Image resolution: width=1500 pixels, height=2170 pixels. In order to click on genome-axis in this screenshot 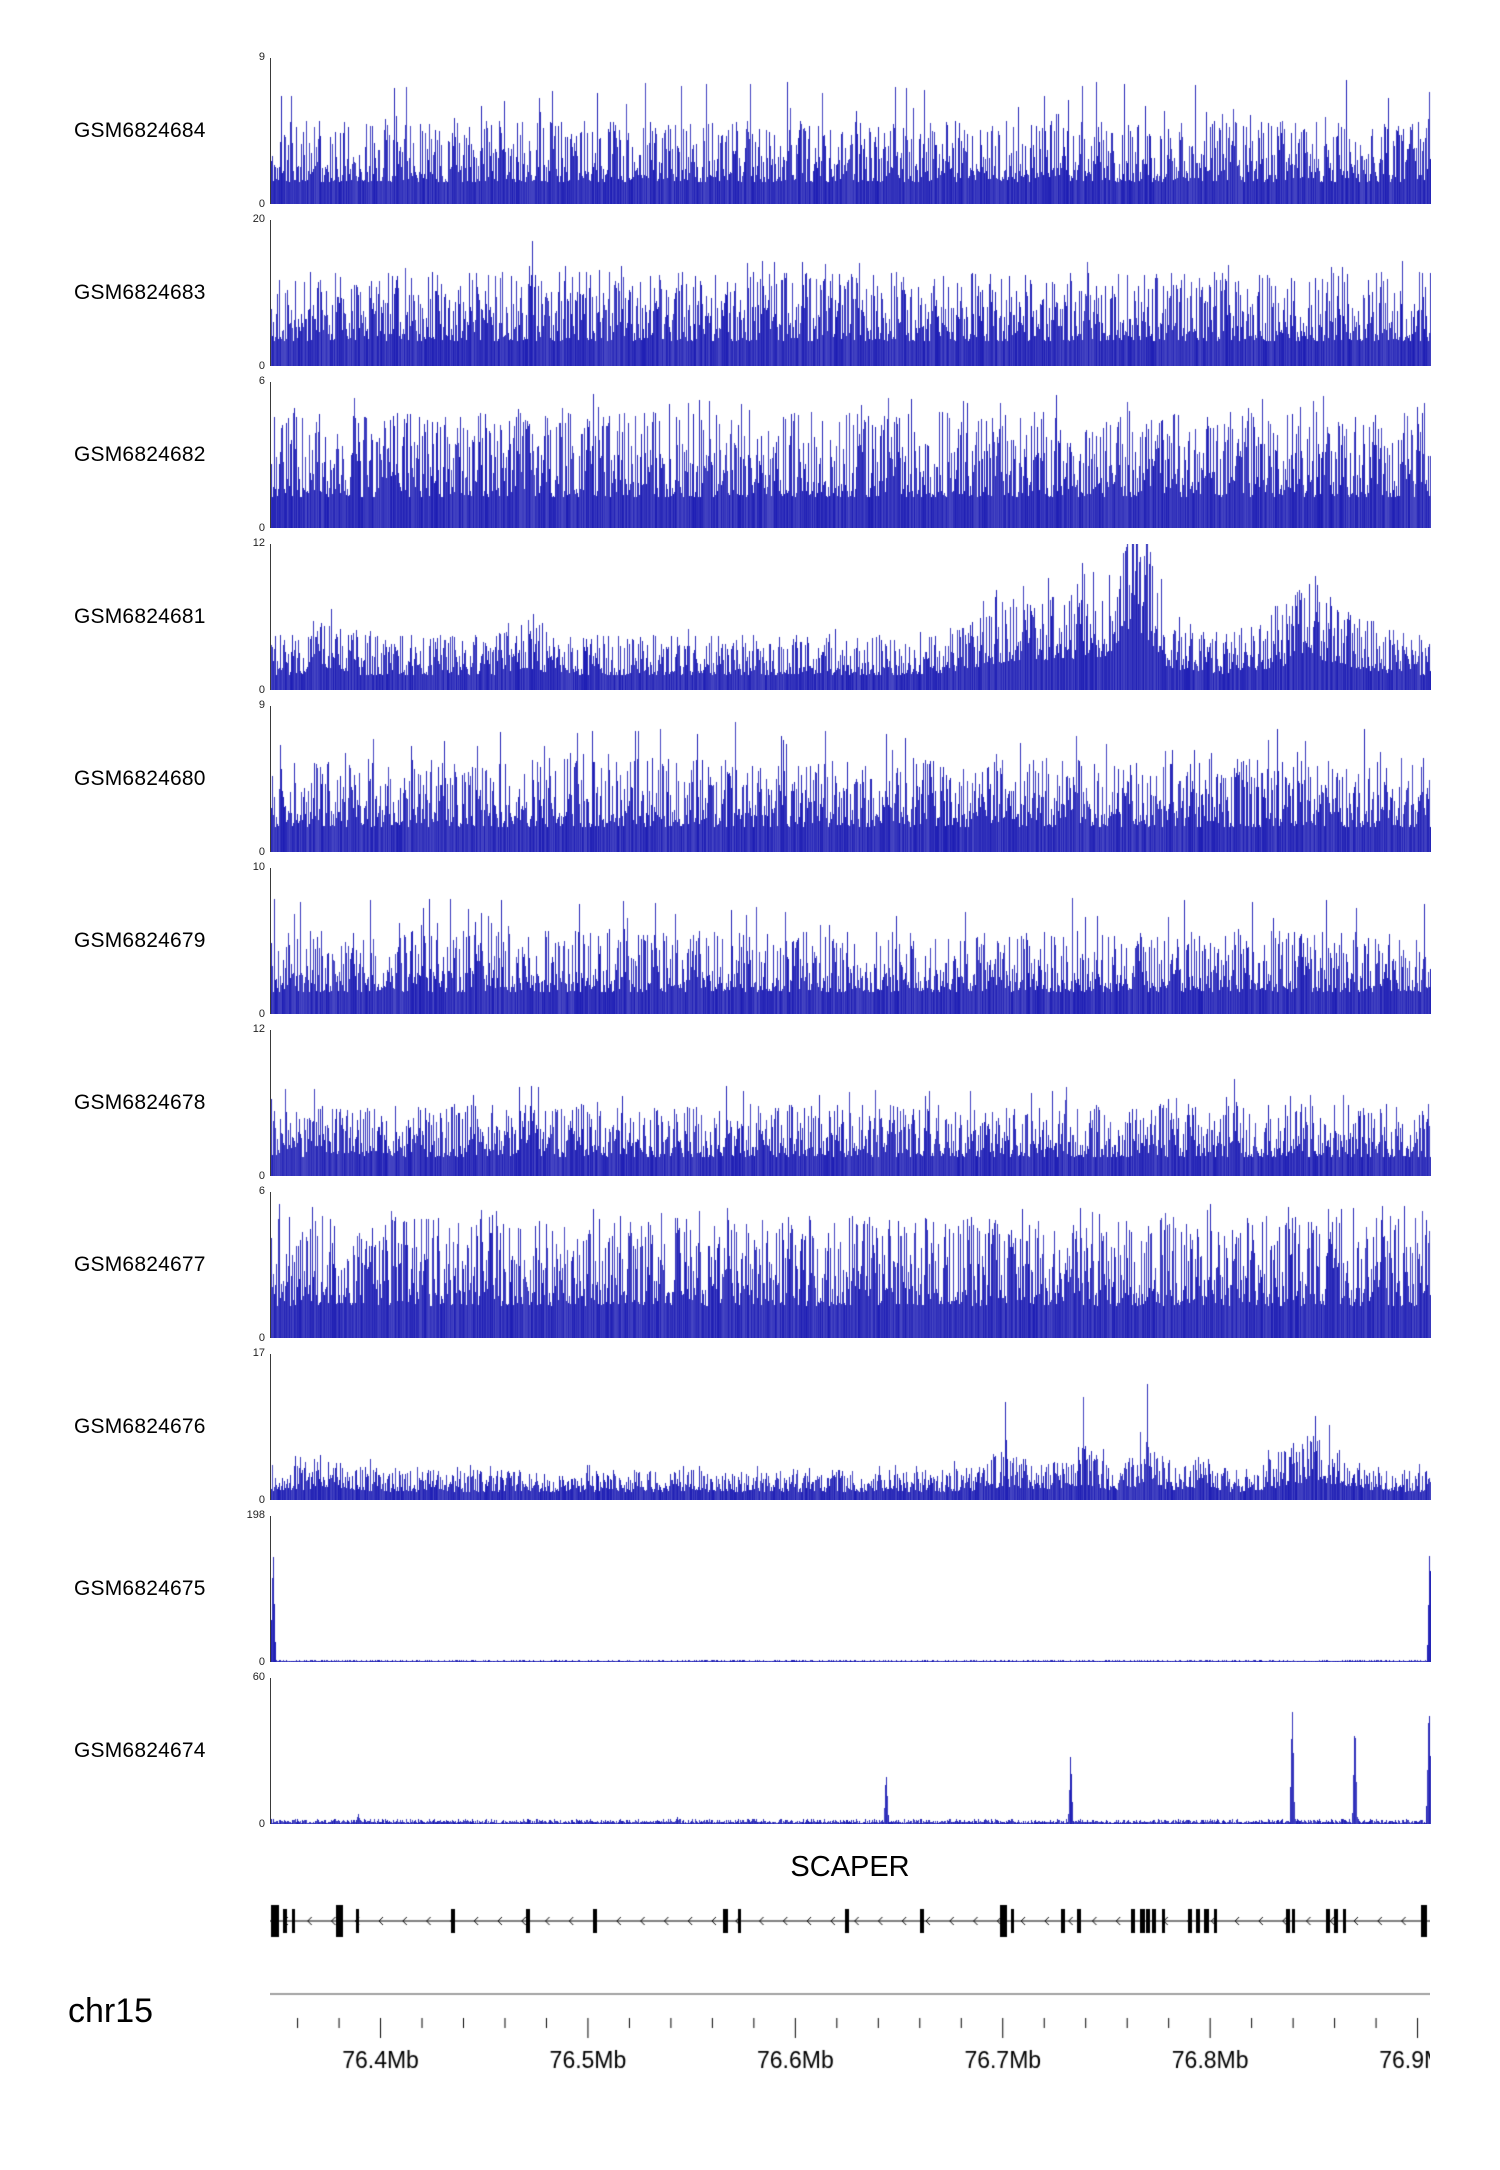, I will do `click(850, 2045)`.